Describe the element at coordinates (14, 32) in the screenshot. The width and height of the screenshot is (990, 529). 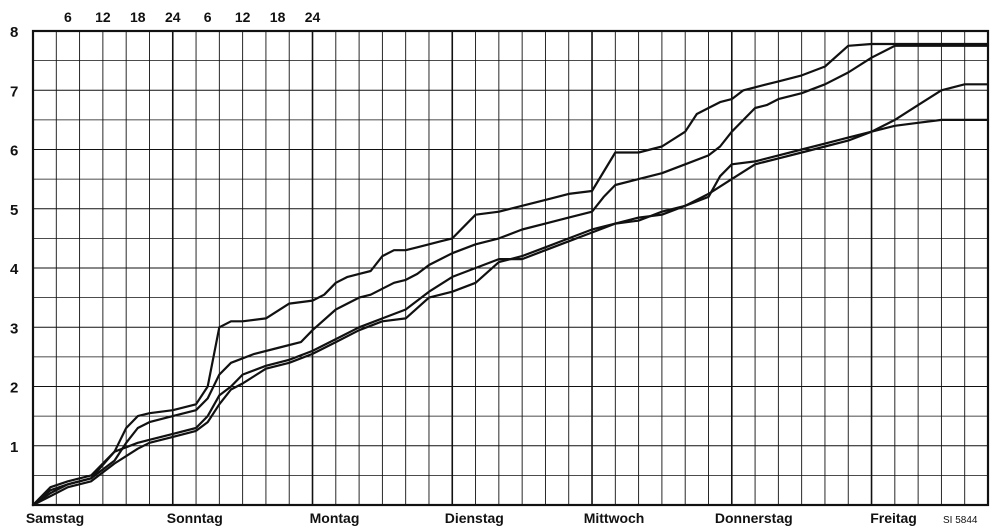
I see `y-tick-label: 8` at that location.